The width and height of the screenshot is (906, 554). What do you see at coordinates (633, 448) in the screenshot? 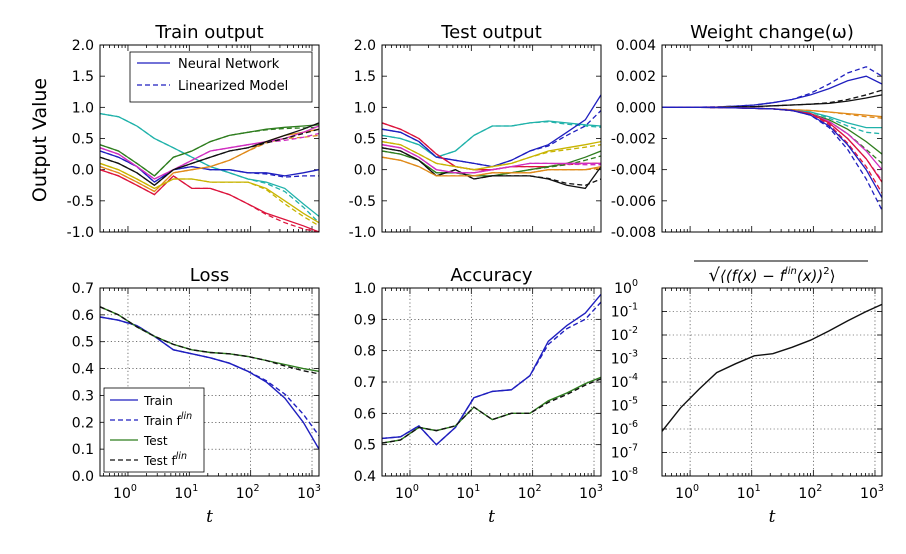
I see `ytick-exp: -7` at bounding box center [633, 448].